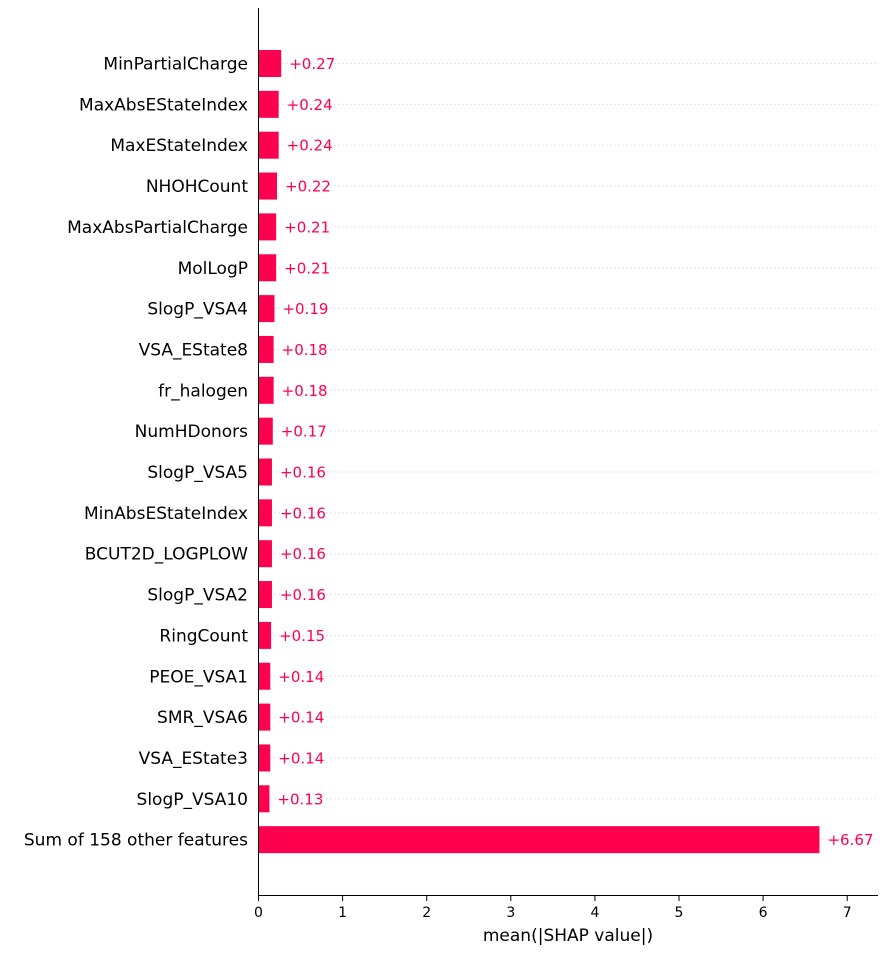  I want to click on feature-label: SMR_VSA6, so click(202, 718).